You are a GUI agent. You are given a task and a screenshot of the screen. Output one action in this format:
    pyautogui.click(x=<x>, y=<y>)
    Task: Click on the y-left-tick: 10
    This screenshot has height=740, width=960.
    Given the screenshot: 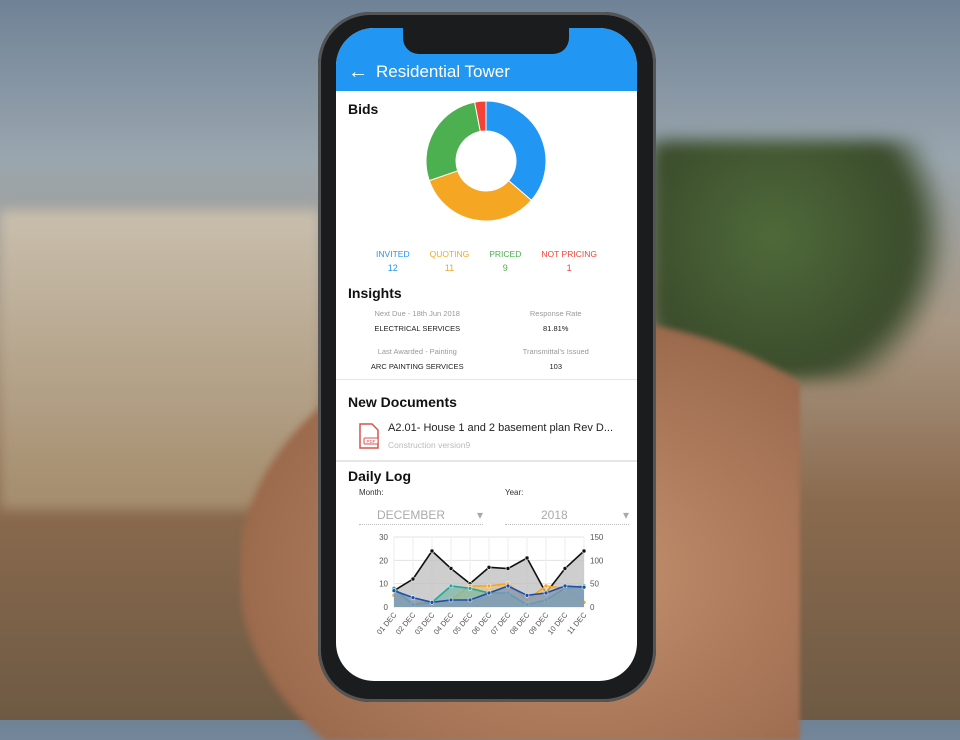 What is the action you would take?
    pyautogui.click(x=383, y=584)
    